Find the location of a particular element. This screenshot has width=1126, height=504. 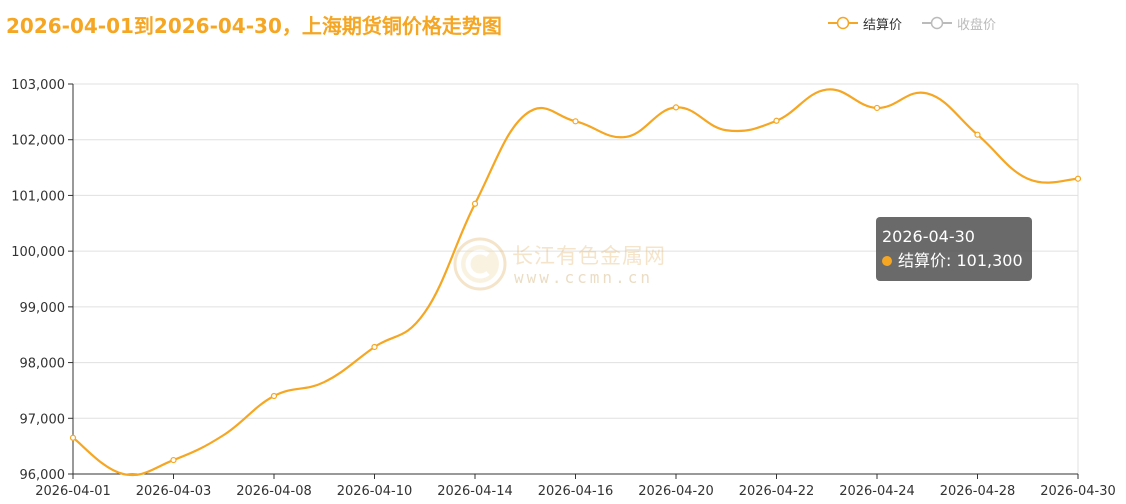

x-tick-label: 2026-04-03 is located at coordinates (174, 491).